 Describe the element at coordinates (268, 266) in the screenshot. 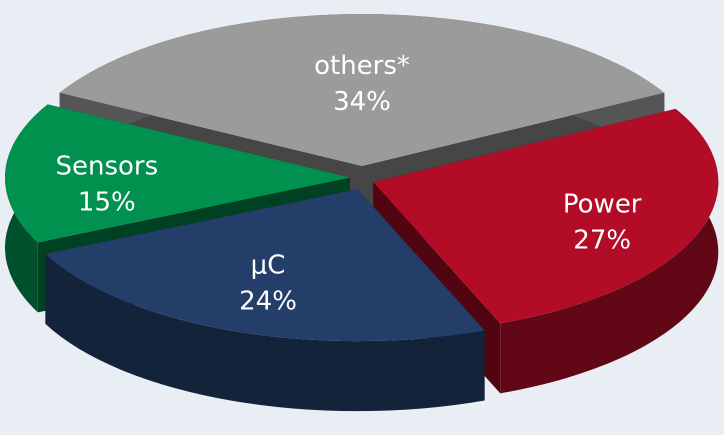

I see `slice-label: μC` at that location.